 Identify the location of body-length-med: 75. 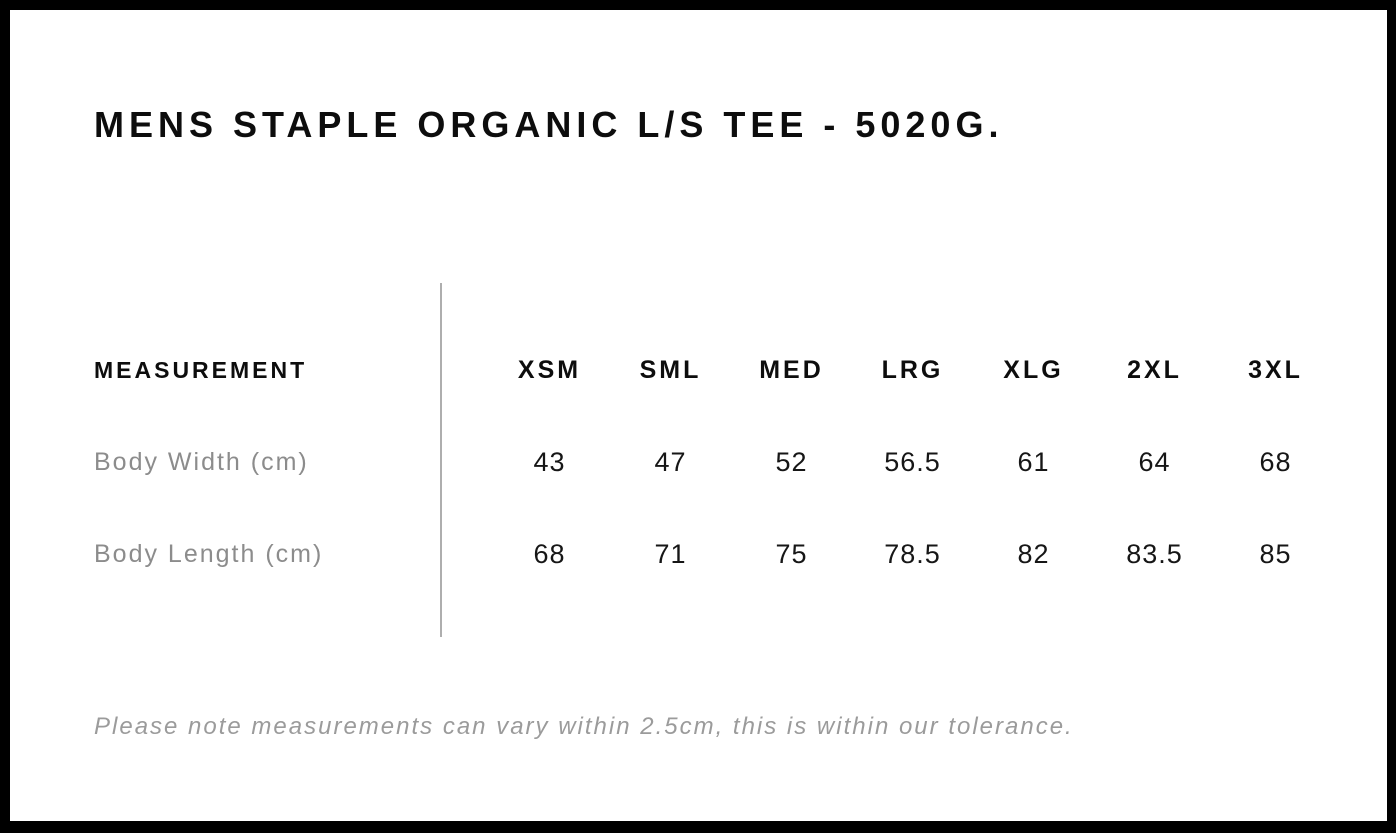
(791, 553).